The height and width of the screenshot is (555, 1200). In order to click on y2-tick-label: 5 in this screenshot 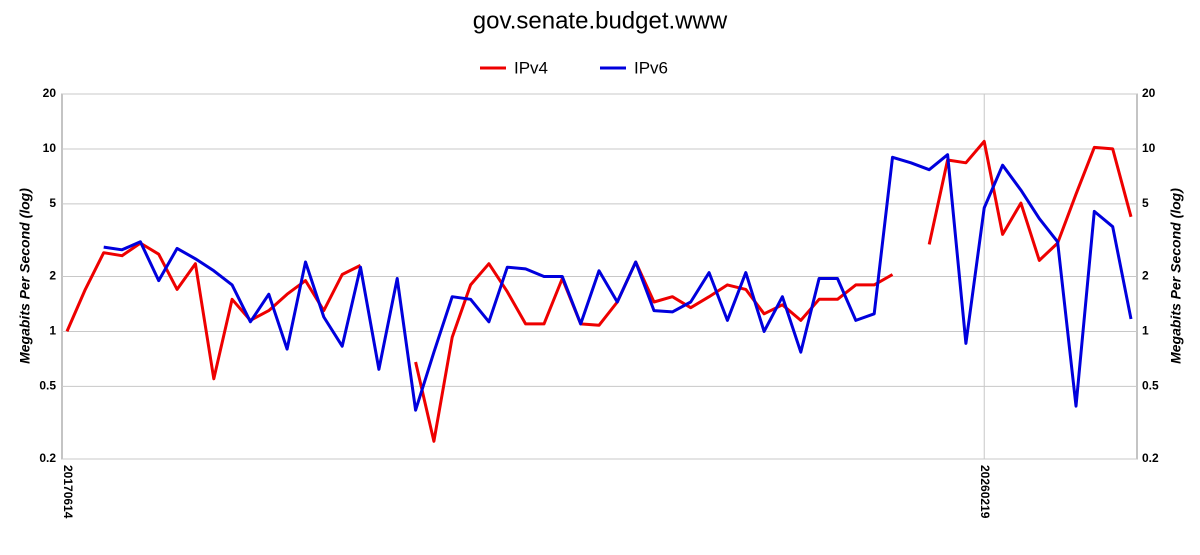, I will do `click(1145, 203)`.